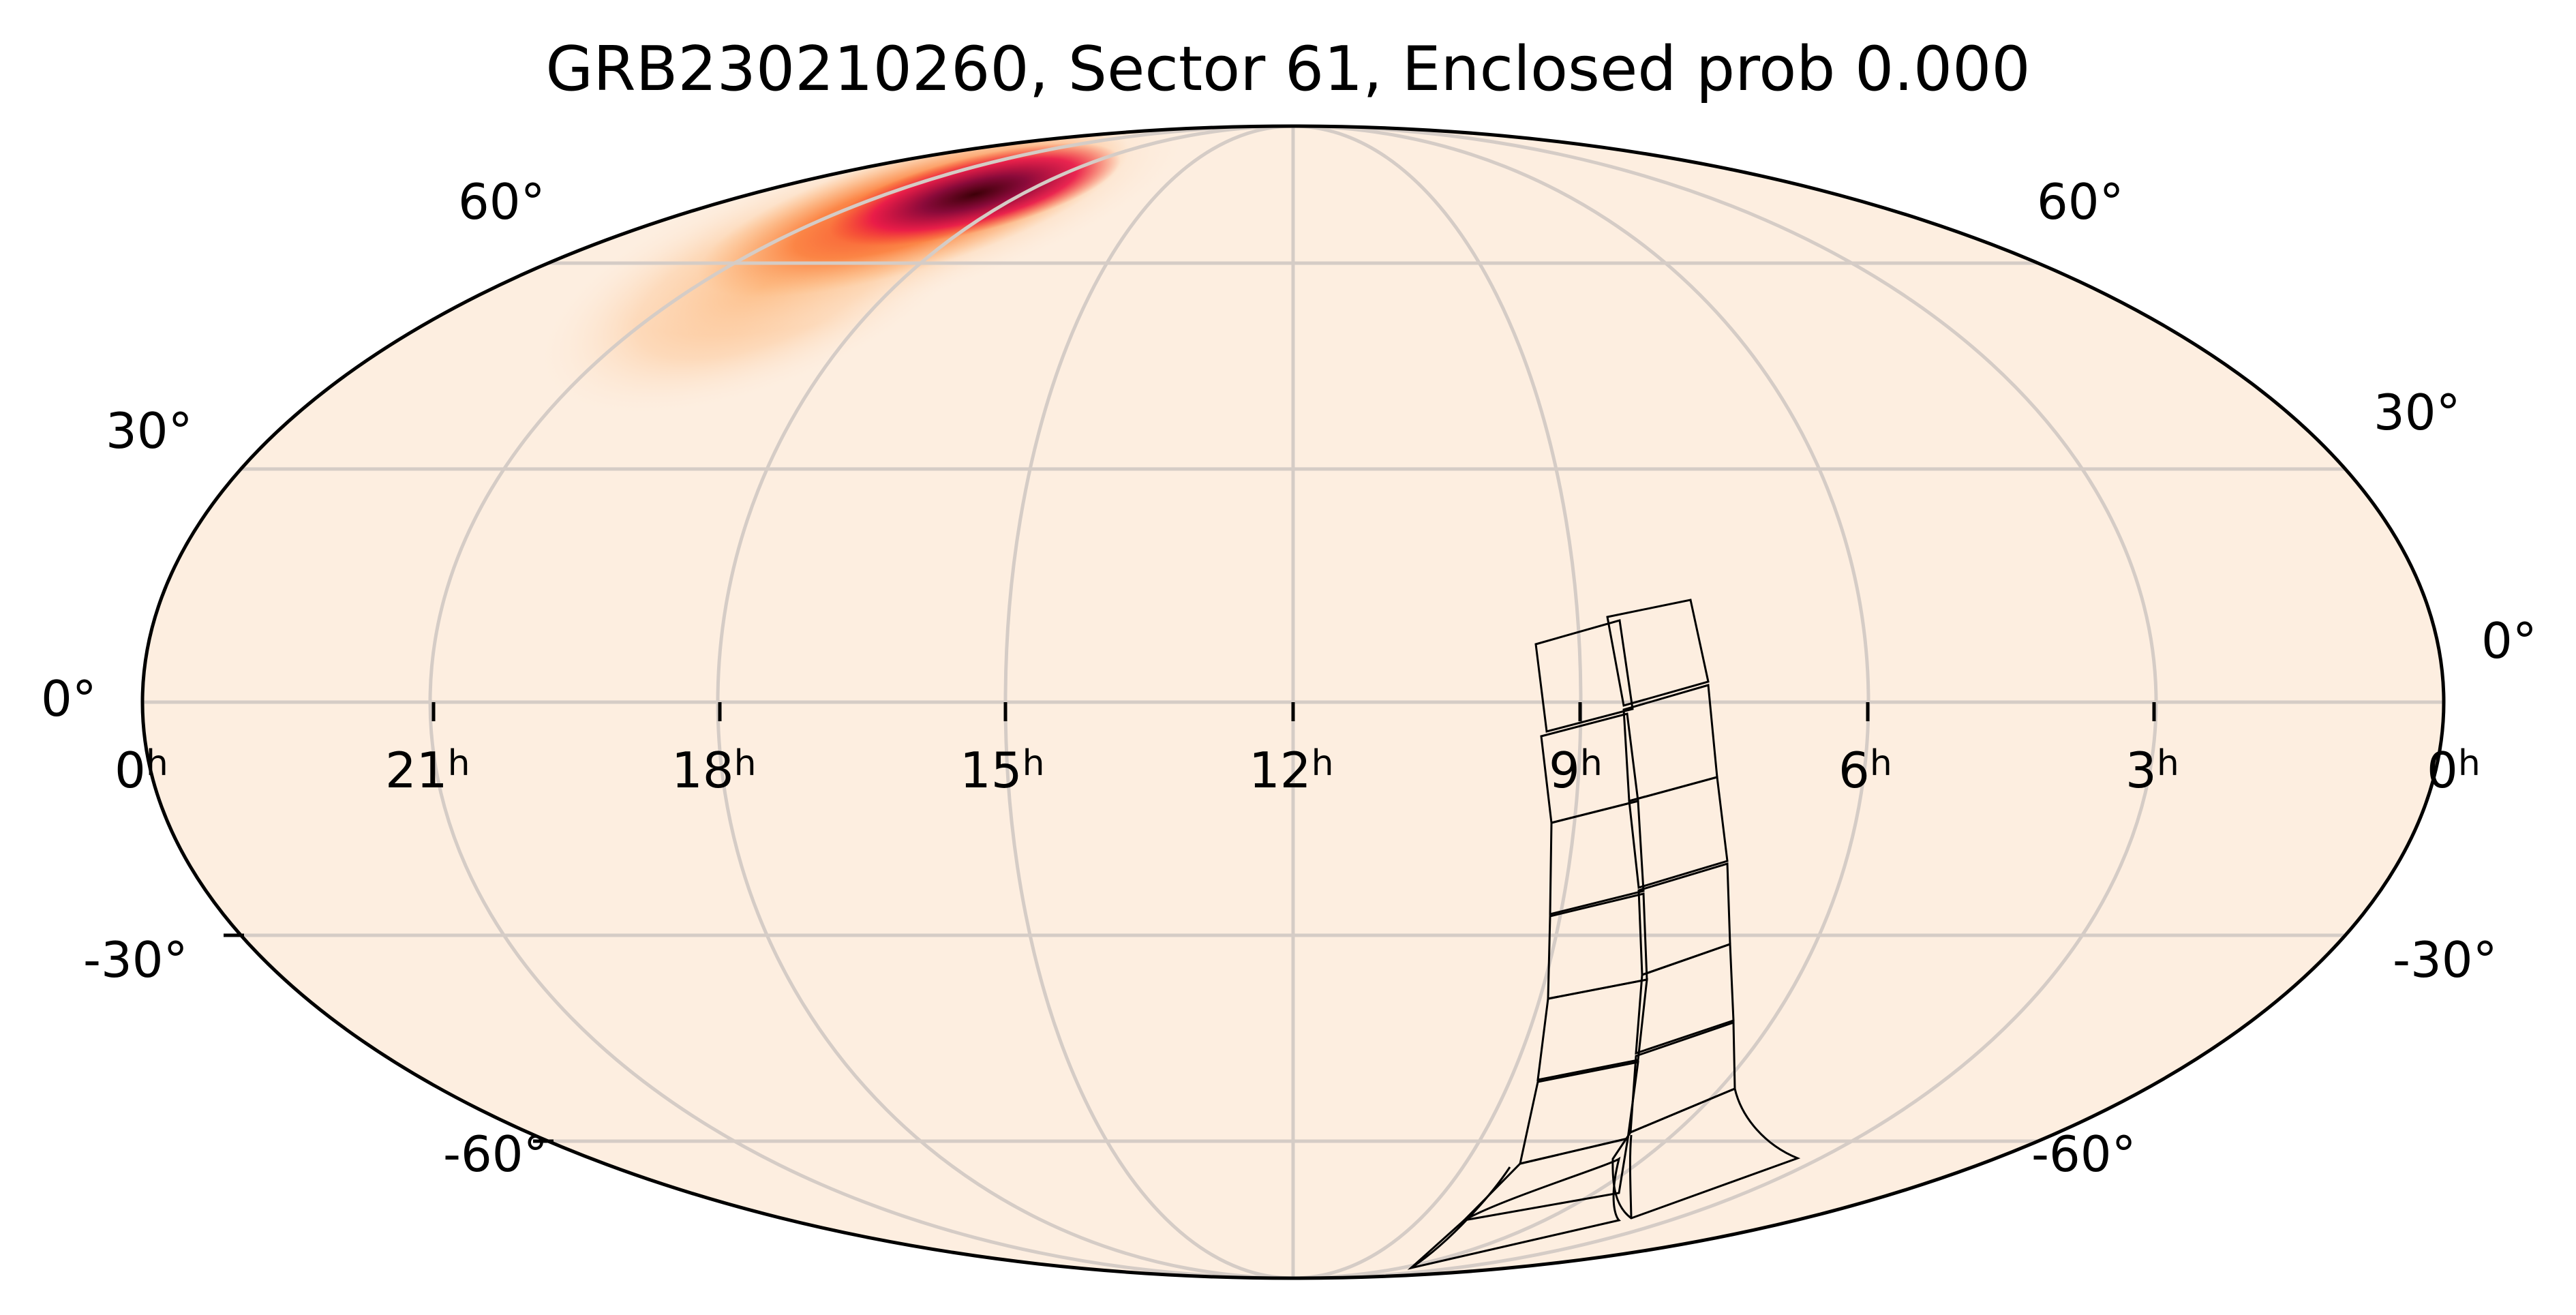  Describe the element at coordinates (2080, 201) in the screenshot. I see `dec-label-right-60: 60°` at that location.